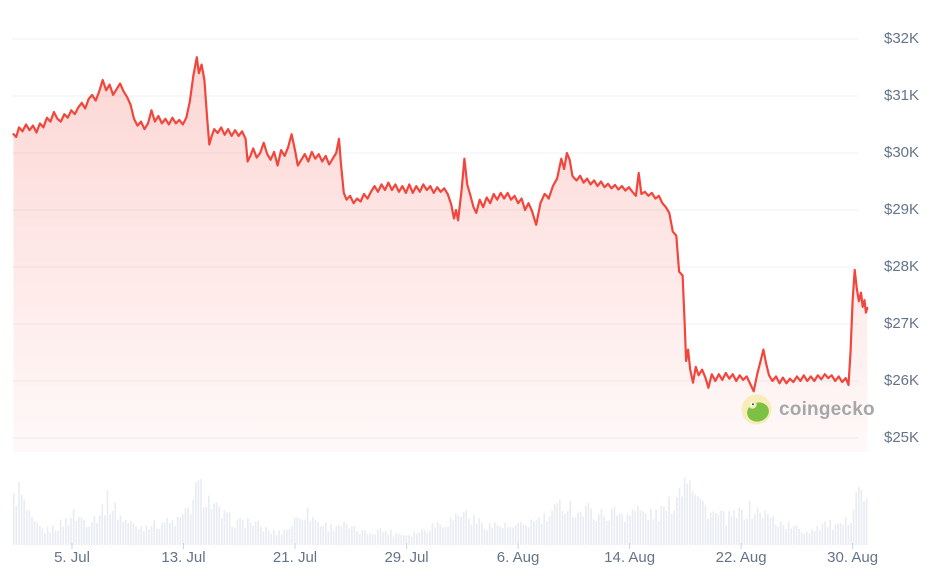  What do you see at coordinates (406, 557) in the screenshot?
I see `x-axis-label: 29. Jul` at bounding box center [406, 557].